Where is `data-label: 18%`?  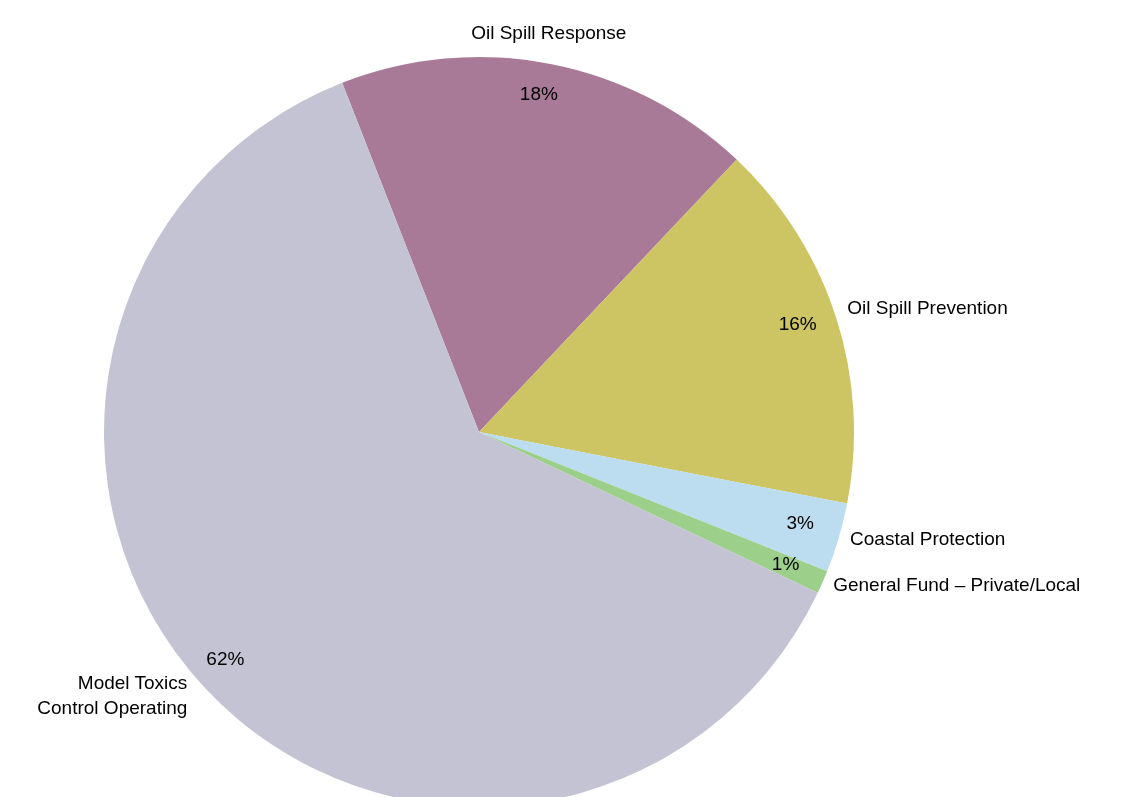
data-label: 18% is located at coordinates (538, 93).